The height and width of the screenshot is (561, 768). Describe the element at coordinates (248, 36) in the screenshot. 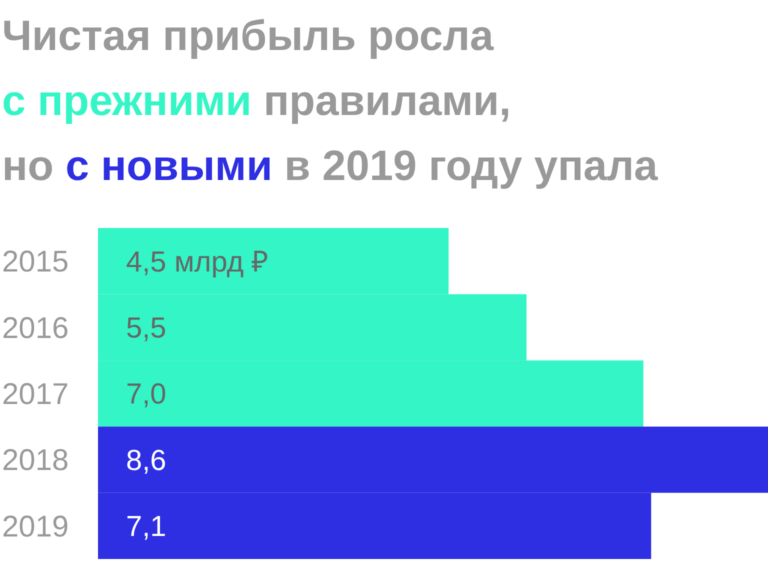

I see `chart-title: Чистая прибыль росла` at that location.